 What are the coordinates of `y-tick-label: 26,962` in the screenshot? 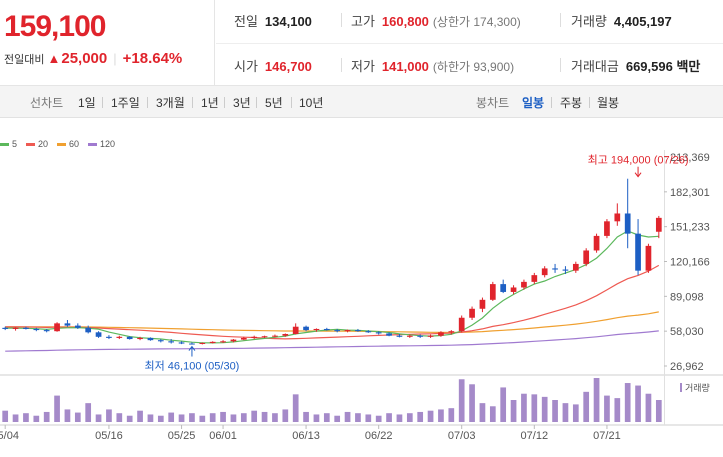 It's located at (687, 367).